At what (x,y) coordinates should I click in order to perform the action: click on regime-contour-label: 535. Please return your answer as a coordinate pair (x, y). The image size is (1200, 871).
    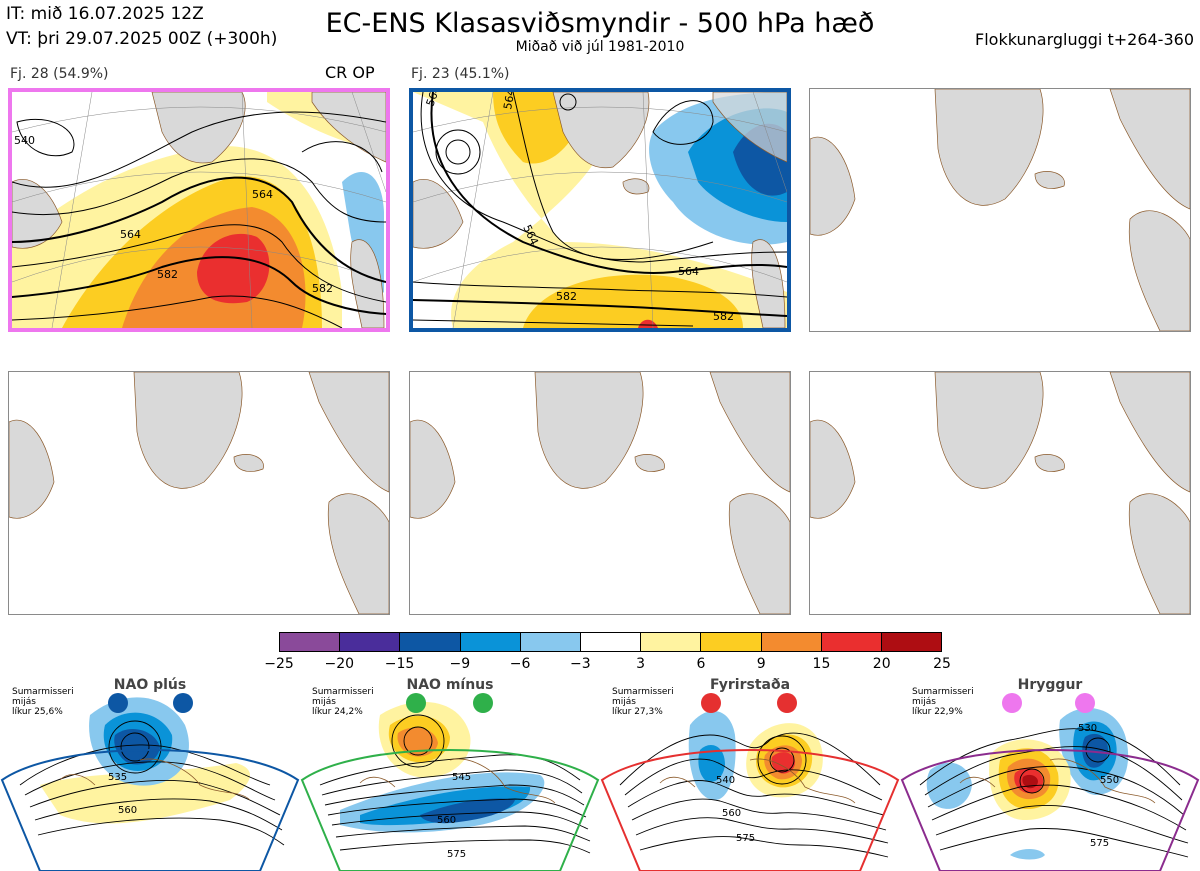
    Looking at the image, I should click on (117, 777).